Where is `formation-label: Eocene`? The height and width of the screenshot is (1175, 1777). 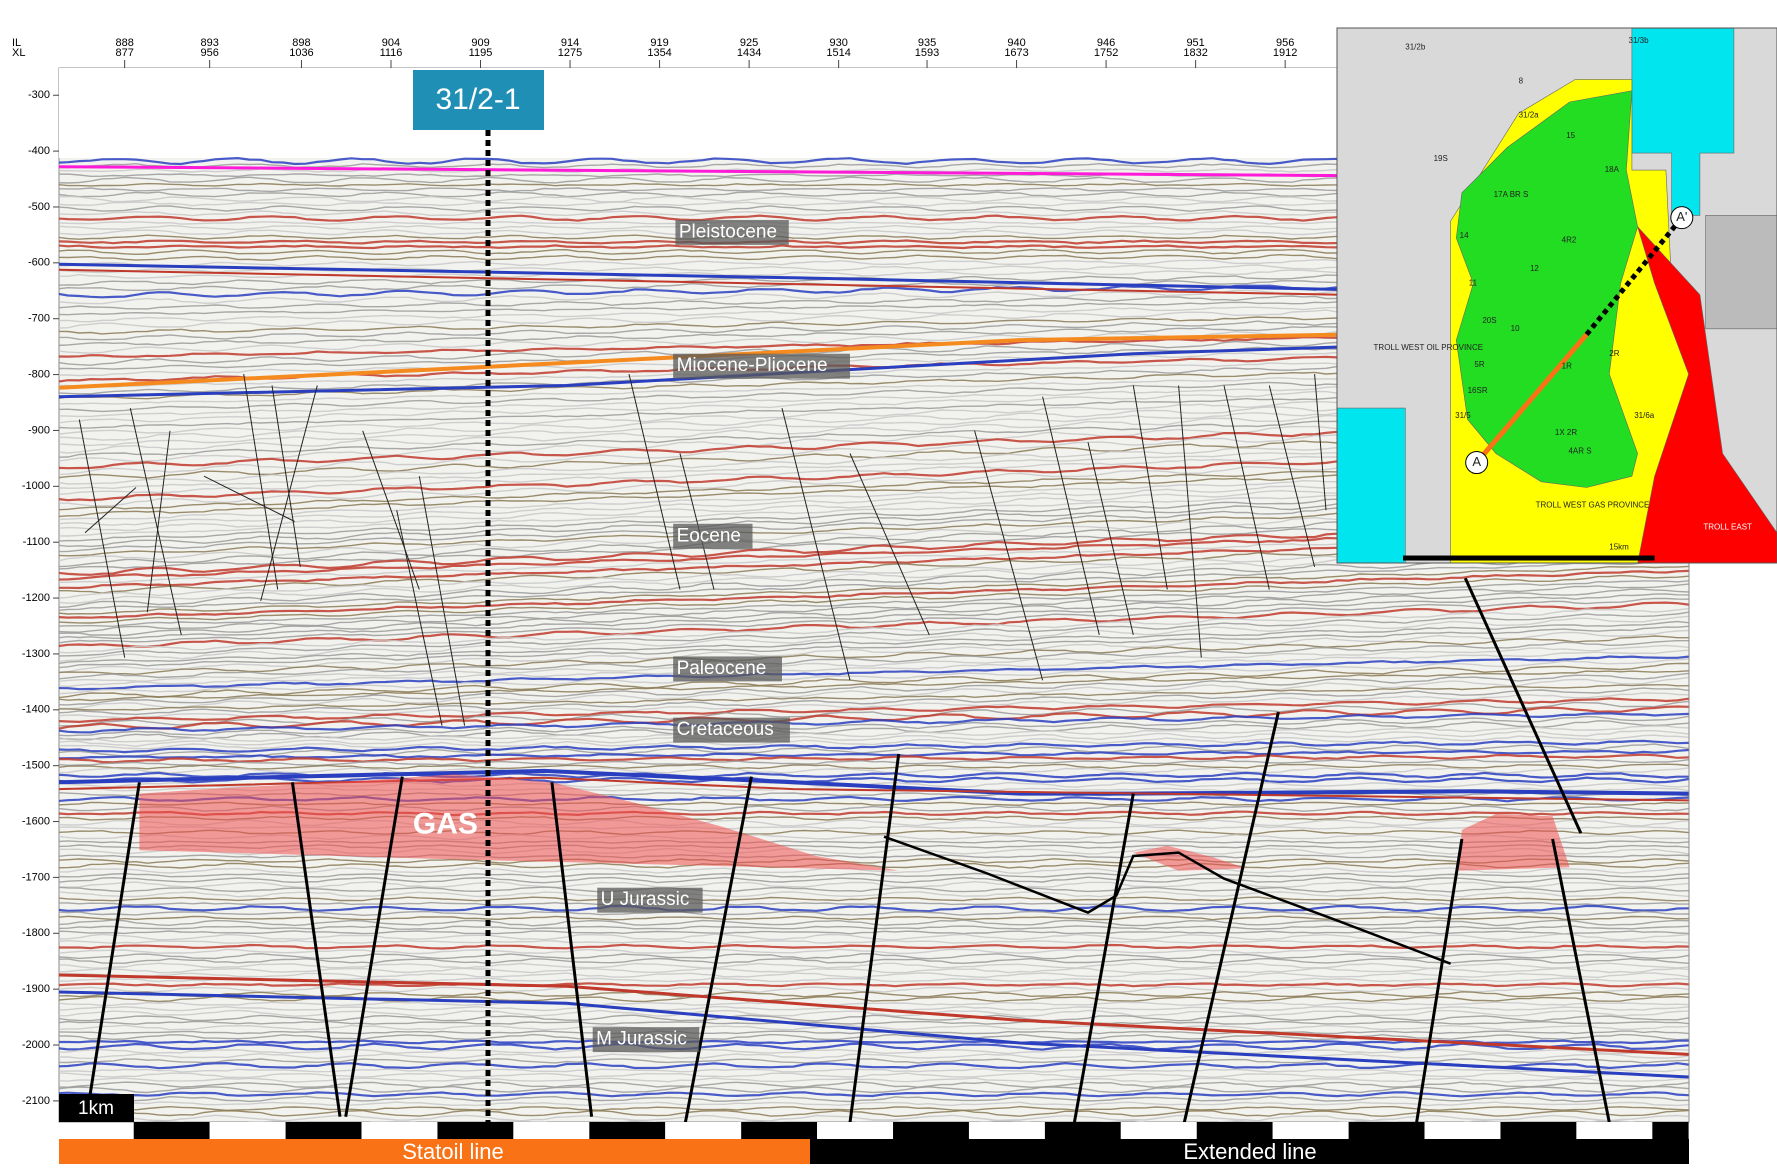 formation-label: Eocene is located at coordinates (709, 535).